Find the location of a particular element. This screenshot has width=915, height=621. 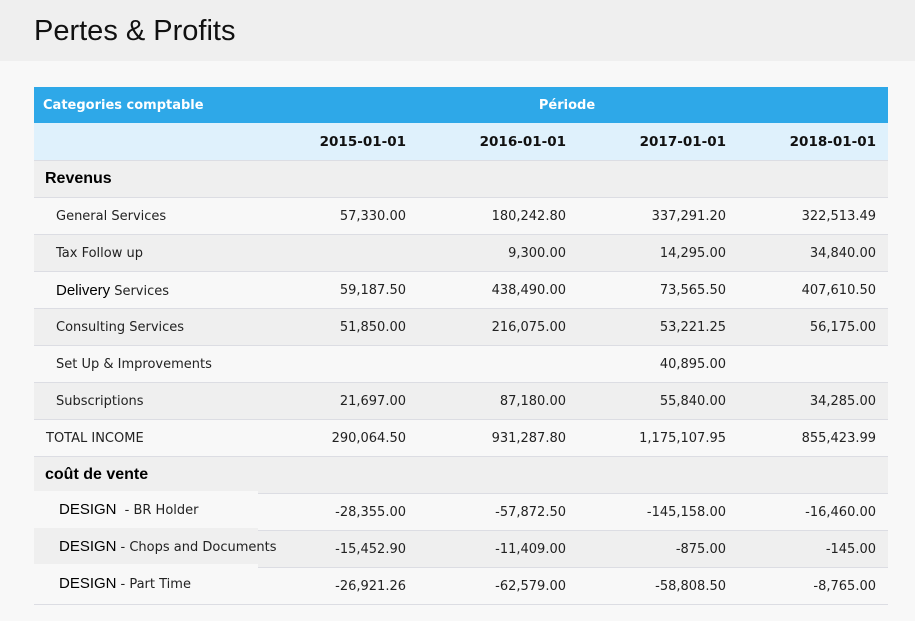

section-row: Revenus is located at coordinates (461, 179).